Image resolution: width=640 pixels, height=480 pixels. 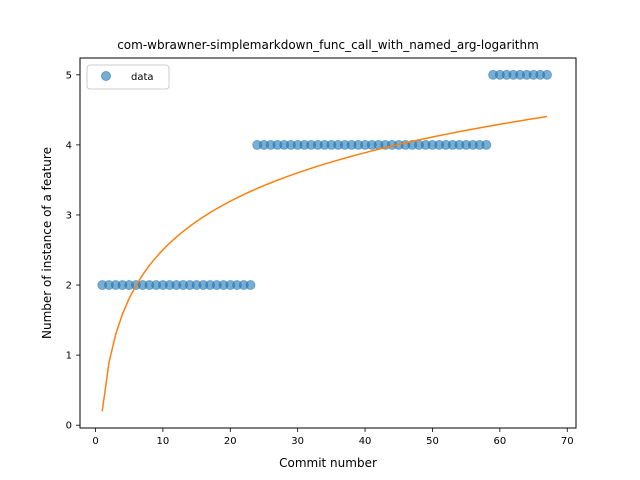 I want to click on legend-box, so click(x=128, y=77).